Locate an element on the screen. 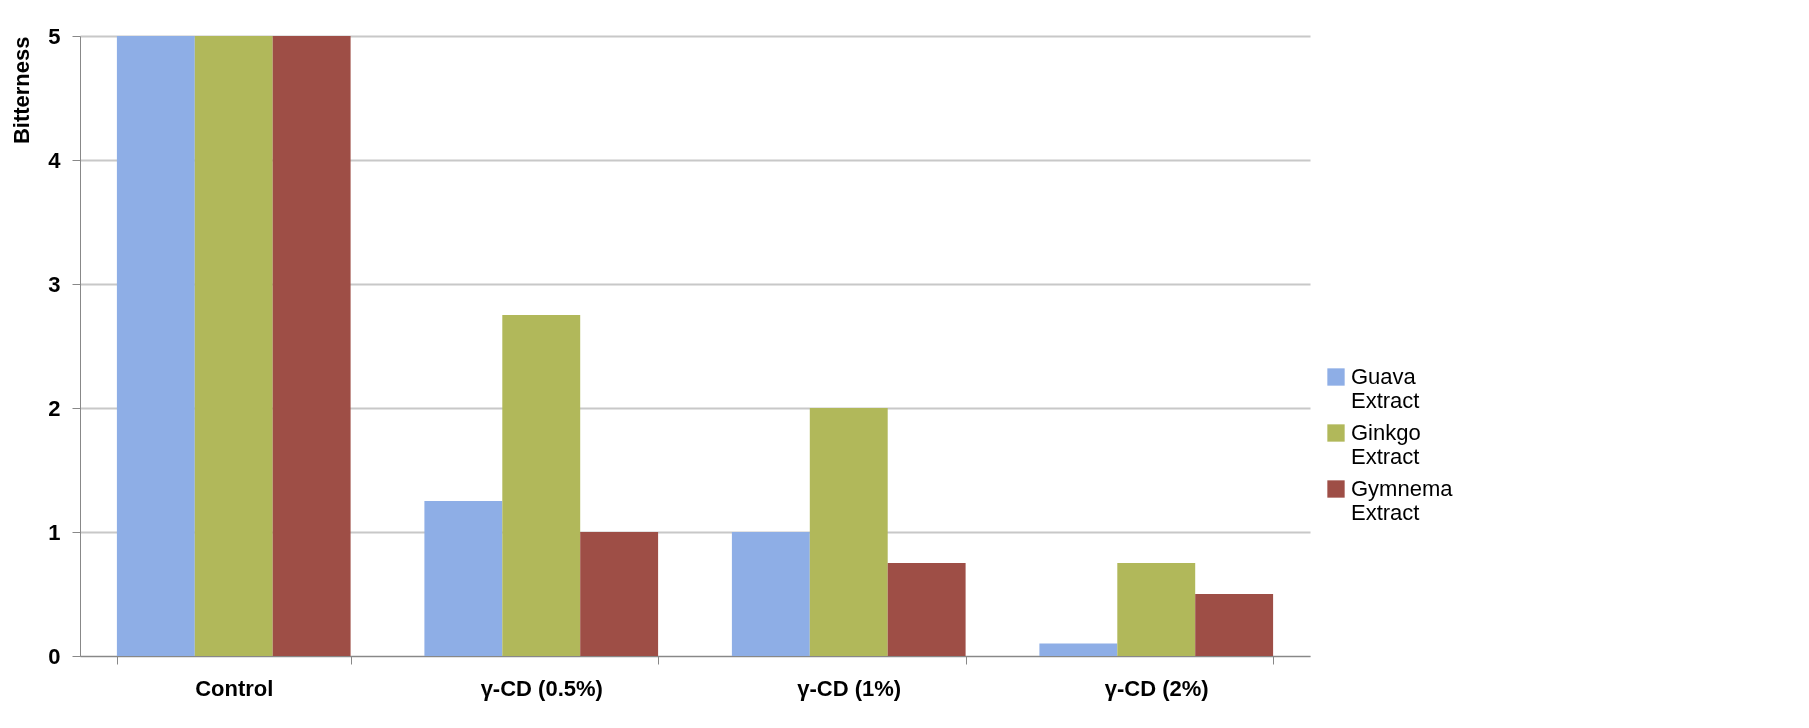 This screenshot has width=1809, height=728. y-tick-label: 5 is located at coordinates (54, 36).